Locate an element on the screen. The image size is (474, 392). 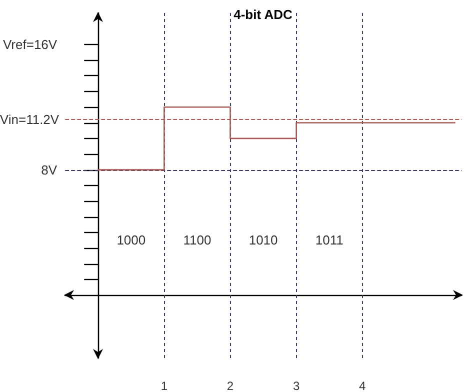
annotation: 1011 is located at coordinates (329, 240).